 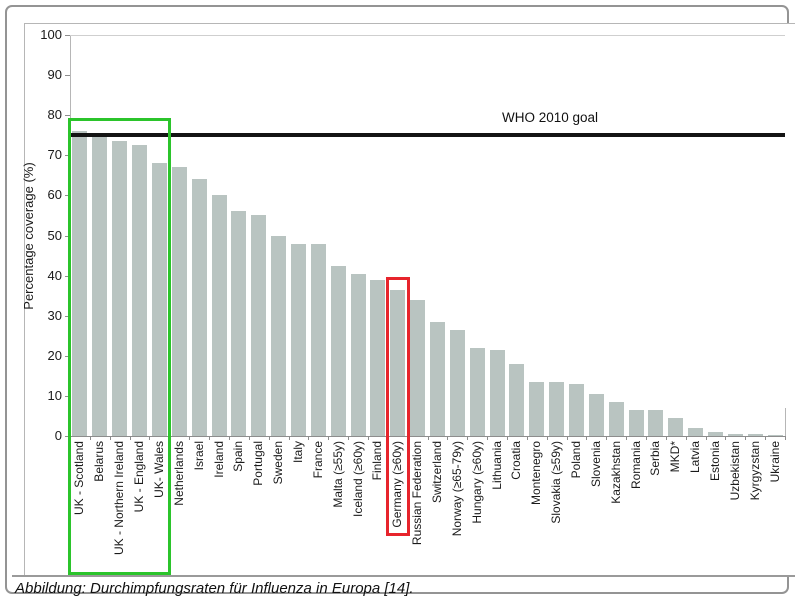 What do you see at coordinates (635, 465) in the screenshot?
I see `x-axis-label: Romania` at bounding box center [635, 465].